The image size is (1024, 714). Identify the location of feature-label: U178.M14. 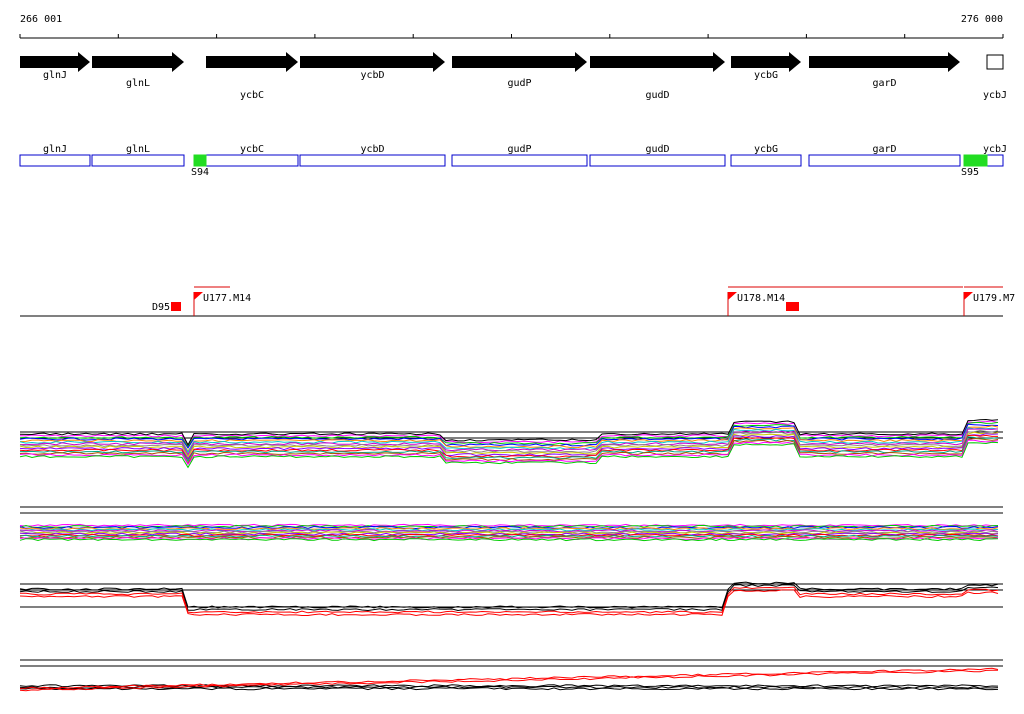
(761, 298).